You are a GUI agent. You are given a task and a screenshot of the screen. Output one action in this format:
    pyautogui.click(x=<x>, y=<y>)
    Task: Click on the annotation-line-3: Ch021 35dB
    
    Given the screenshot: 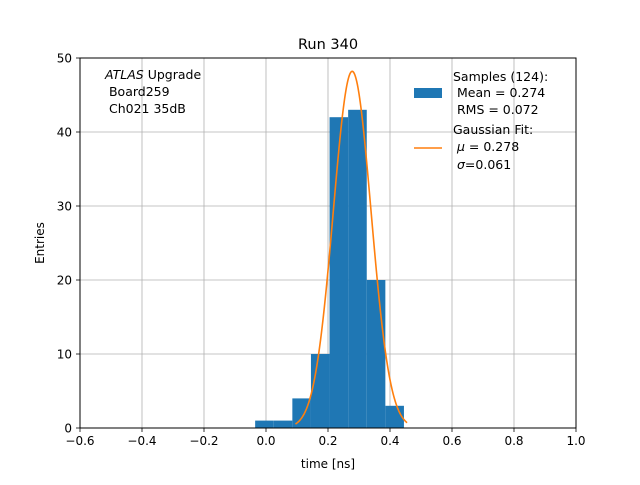 What is the action you would take?
    pyautogui.click(x=145, y=108)
    